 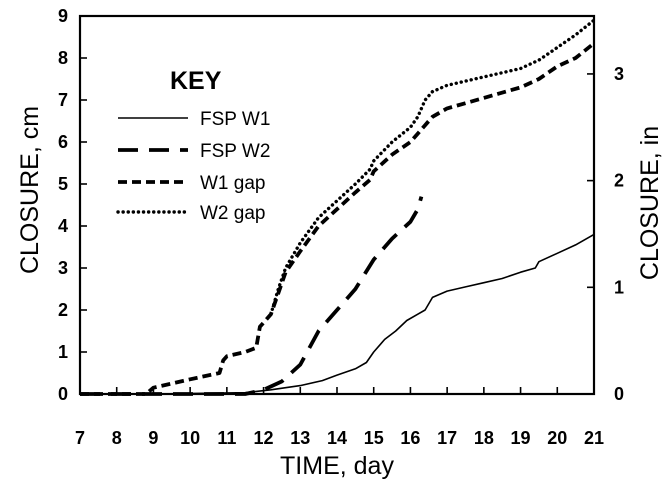 I want to click on x-tick-label: 15, so click(x=374, y=438).